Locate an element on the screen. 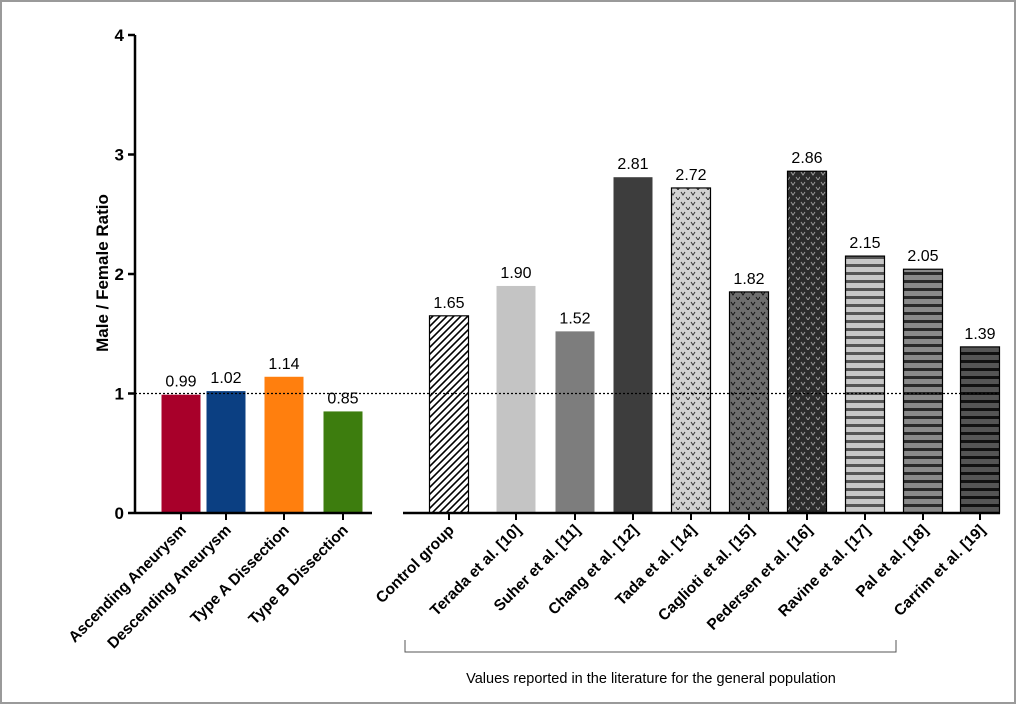 The width and height of the screenshot is (1016, 704). bar-control-group is located at coordinates (449, 414).